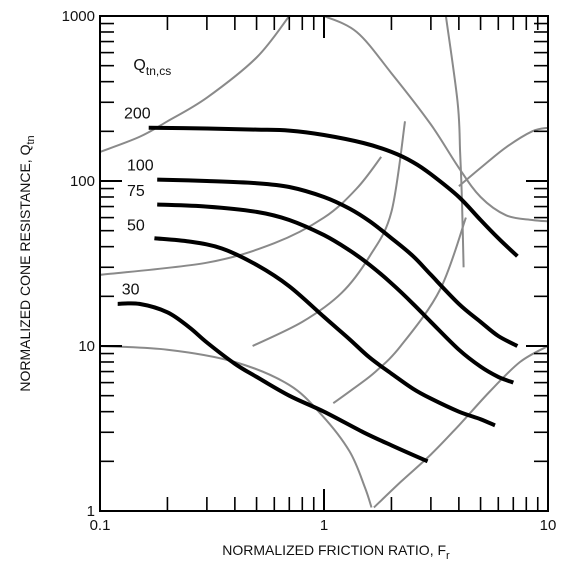 The height and width of the screenshot is (569, 566). Describe the element at coordinates (324, 525) in the screenshot. I see `x-tick-label: 1` at that location.